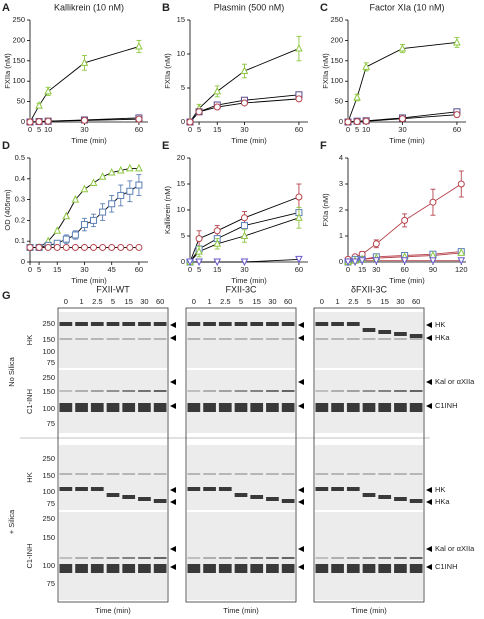  I want to click on y-tick-label: 250, so click(18, 19).